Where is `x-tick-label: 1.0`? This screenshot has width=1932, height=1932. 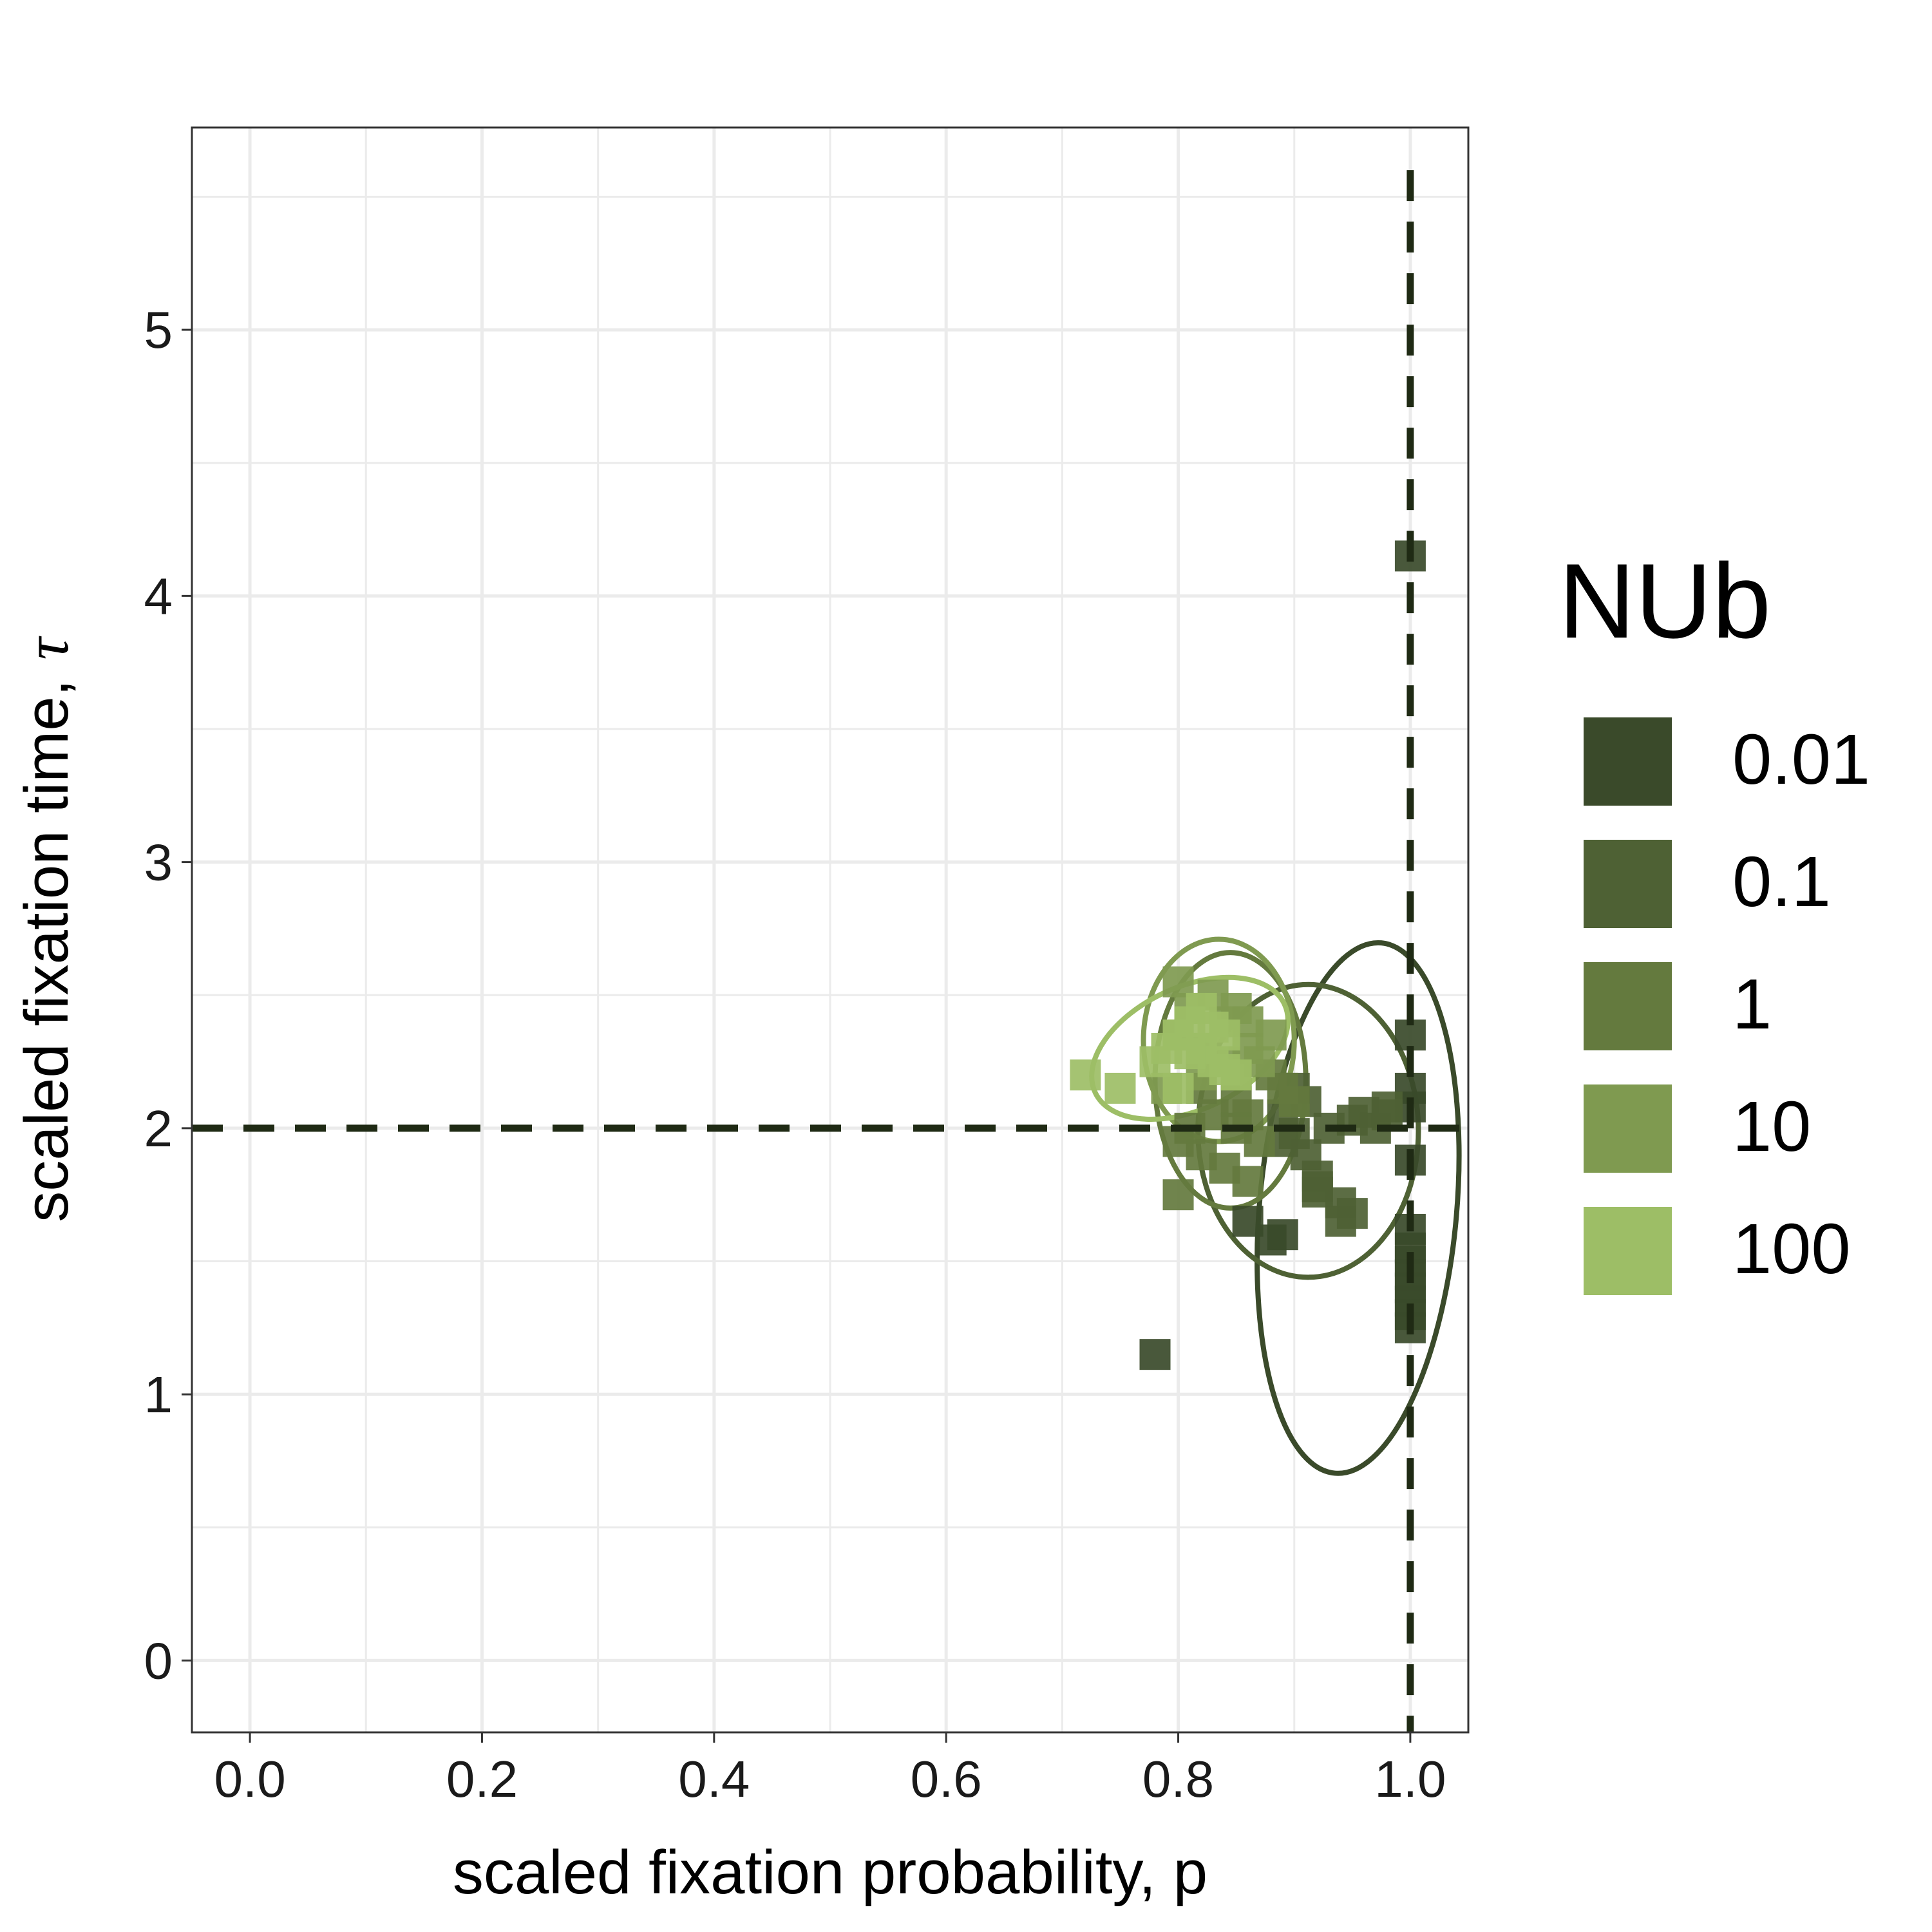 x-tick-label: 1.0 is located at coordinates (1410, 1779).